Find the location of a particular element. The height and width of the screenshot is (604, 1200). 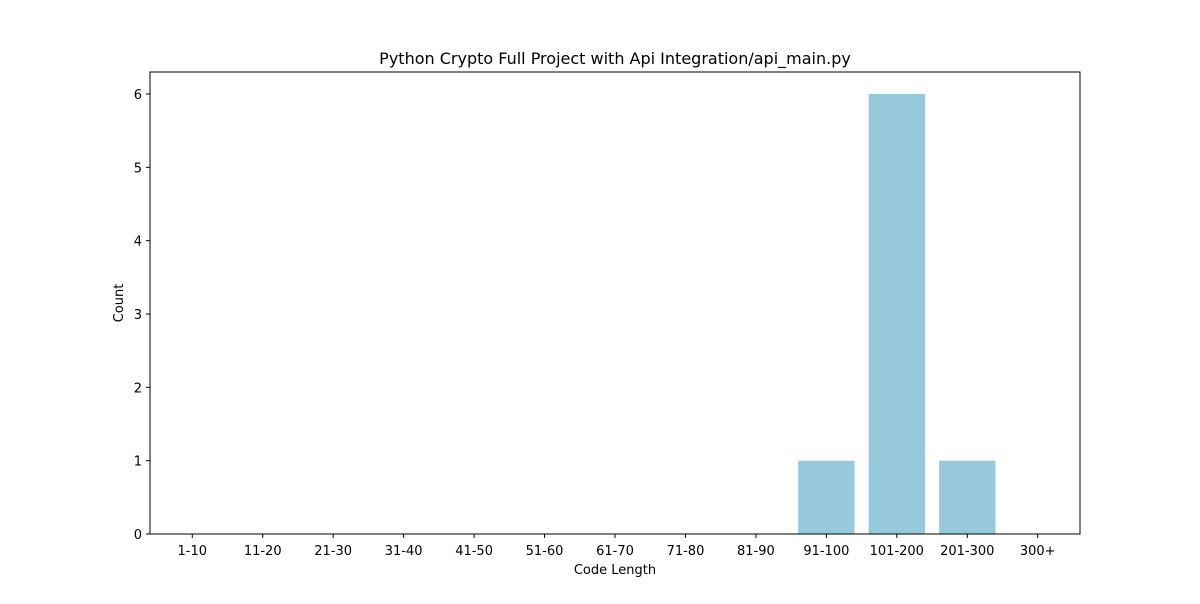

x-tick-label: 21-30 is located at coordinates (333, 551).